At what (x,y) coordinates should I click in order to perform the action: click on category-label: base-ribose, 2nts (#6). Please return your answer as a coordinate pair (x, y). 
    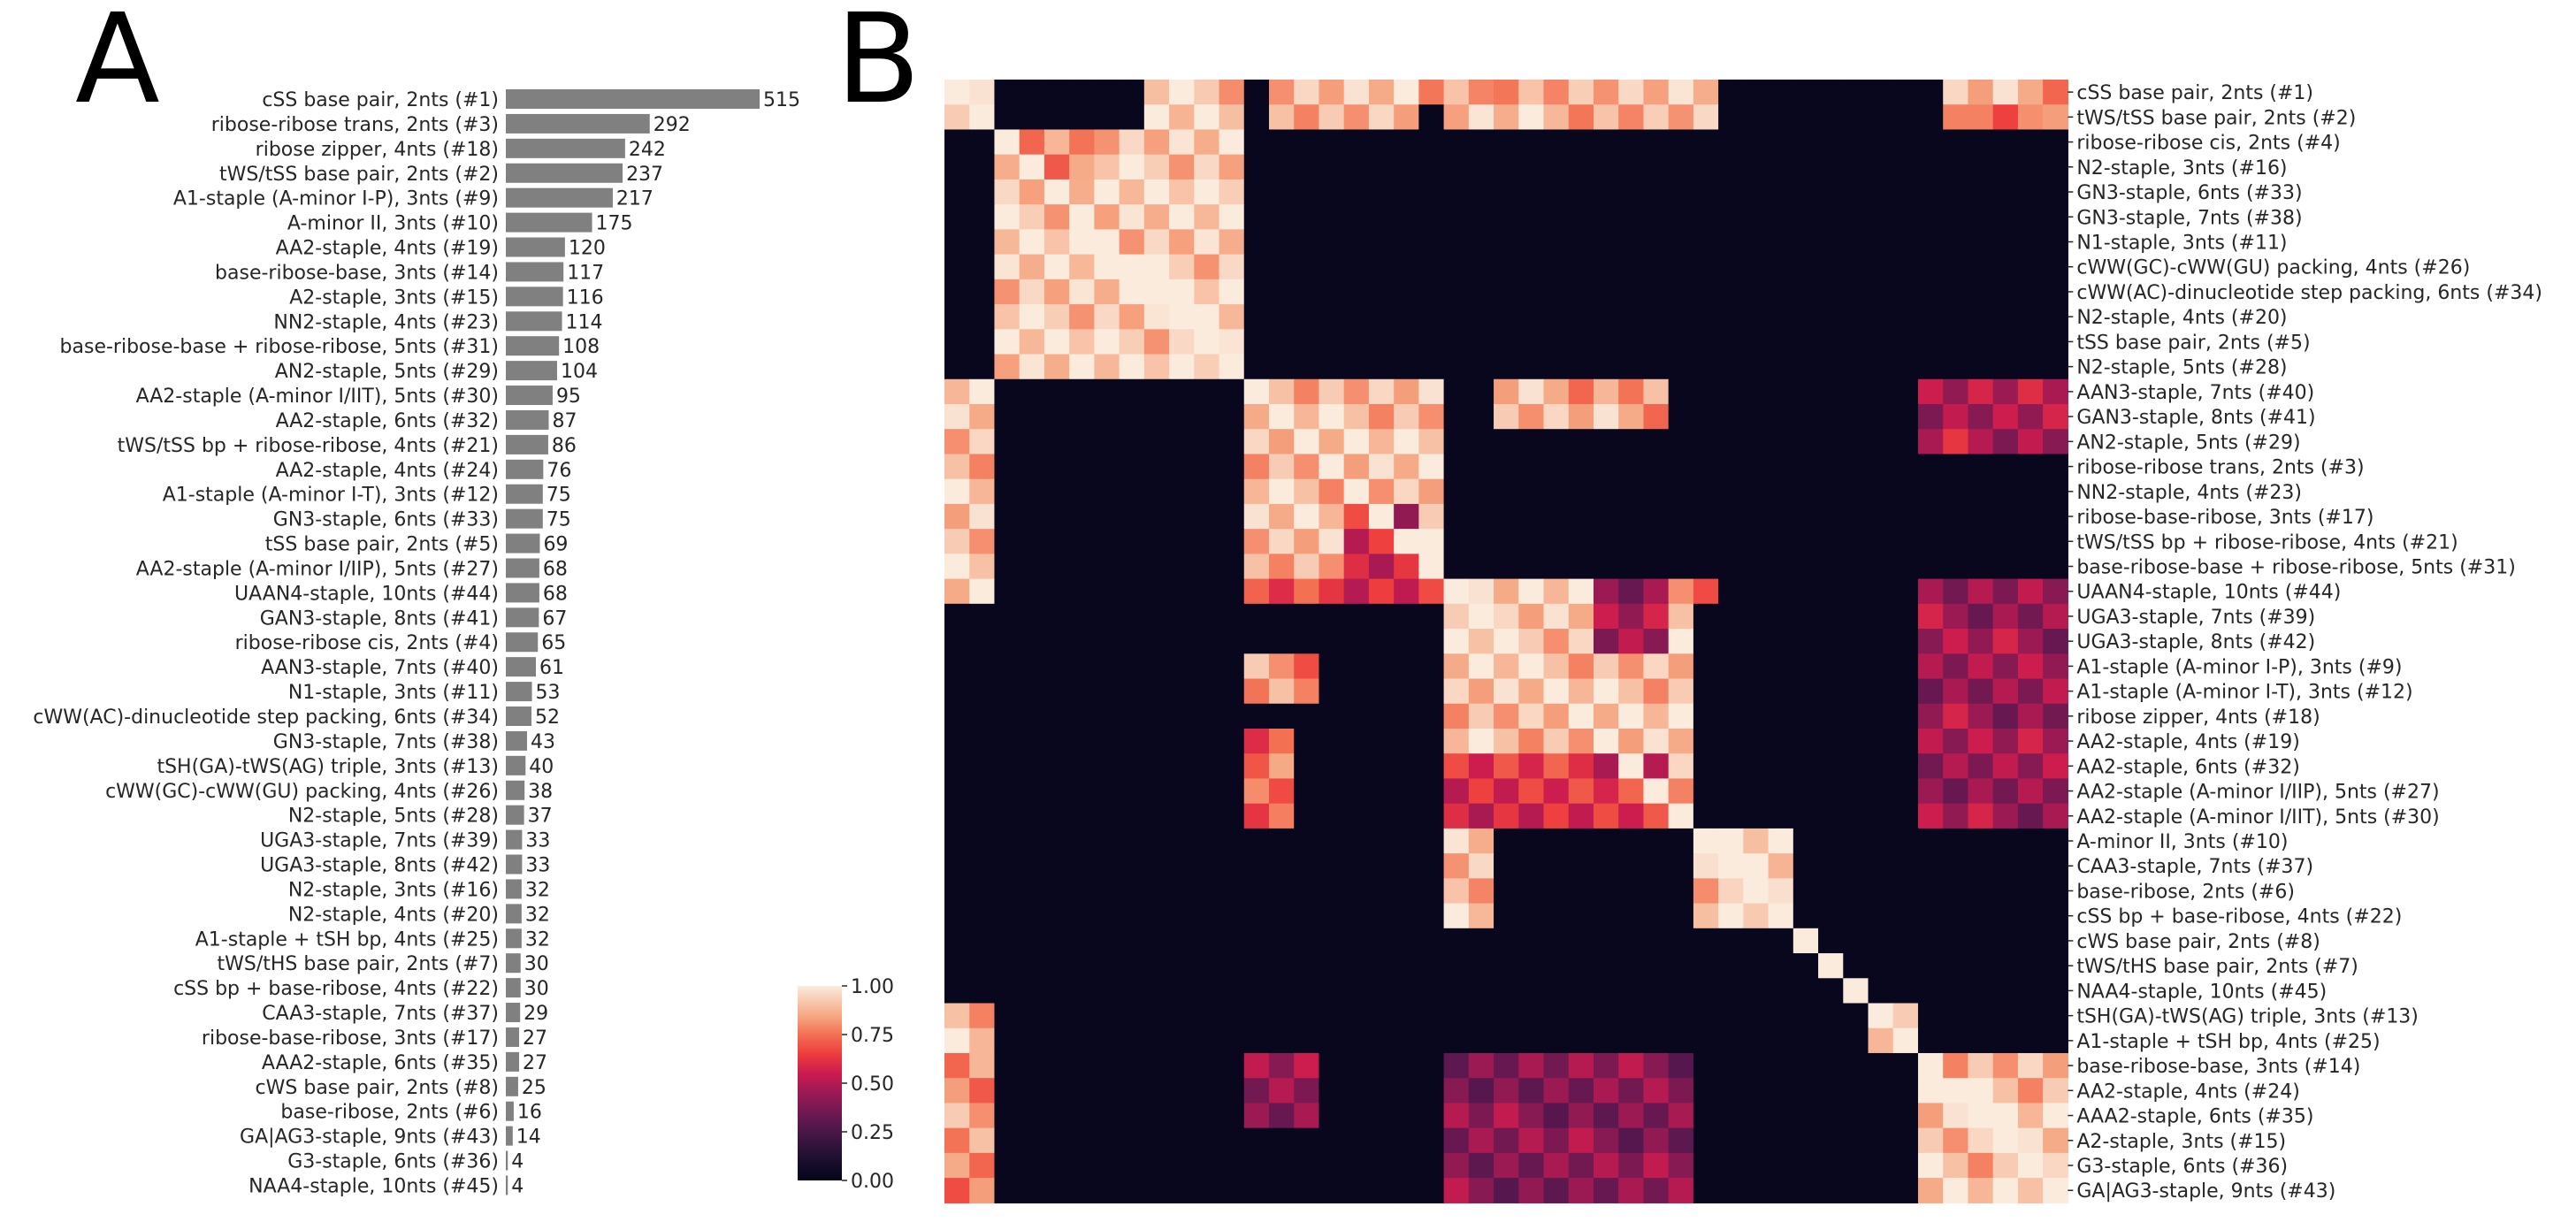
    Looking at the image, I should click on (389, 1113).